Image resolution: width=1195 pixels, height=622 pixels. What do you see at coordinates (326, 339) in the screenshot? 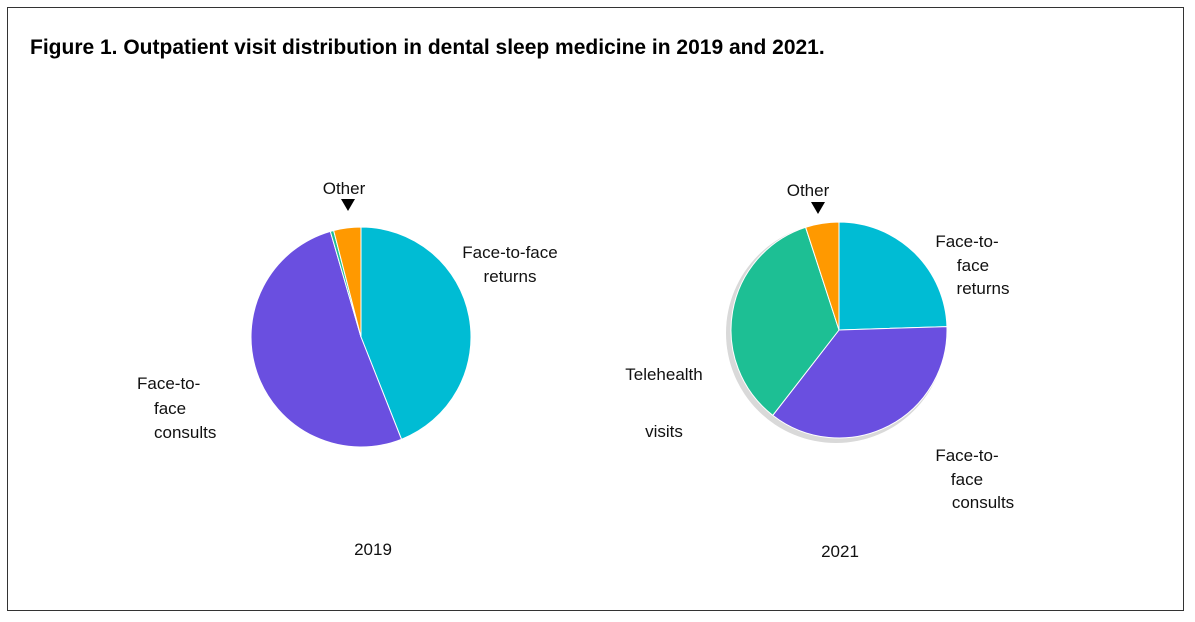
I see `pie-slice-2019-face-to-face-consults` at bounding box center [326, 339].